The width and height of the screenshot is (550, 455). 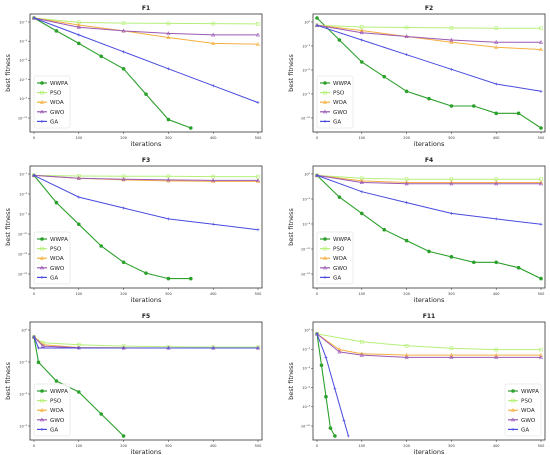 I want to click on y-tick-label: 10⁻⁹, so click(x=306, y=94).